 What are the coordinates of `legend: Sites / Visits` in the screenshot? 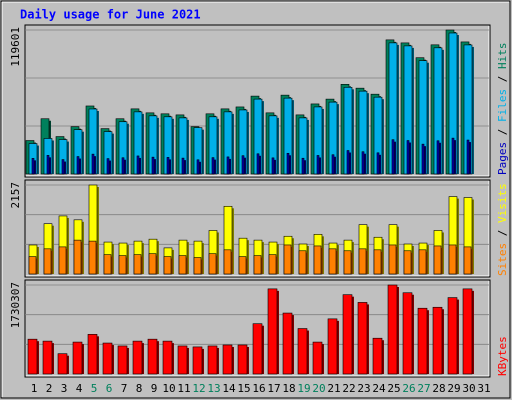 It's located at (502, 229).